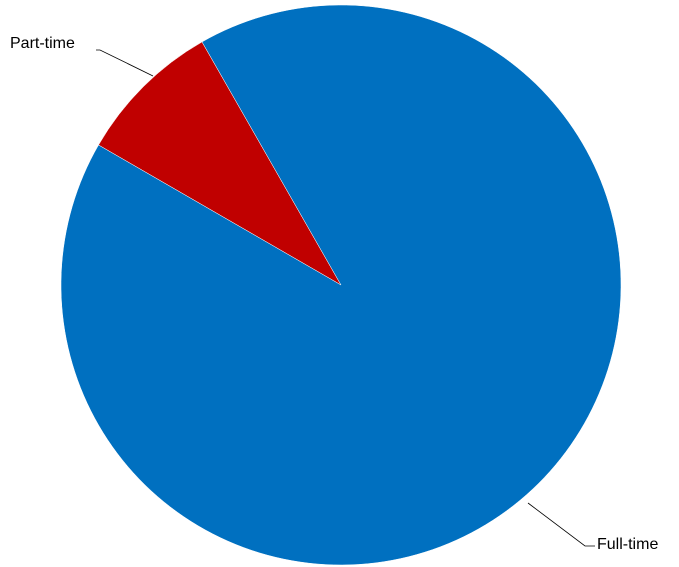  I want to click on leader-line-part-time, so click(125, 63).